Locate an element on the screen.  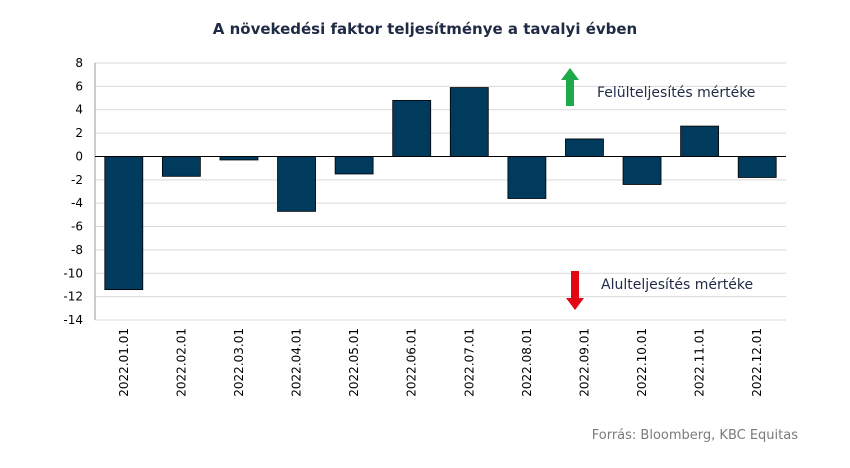
x-tick-label: 2022.06.01 is located at coordinates (412, 362).